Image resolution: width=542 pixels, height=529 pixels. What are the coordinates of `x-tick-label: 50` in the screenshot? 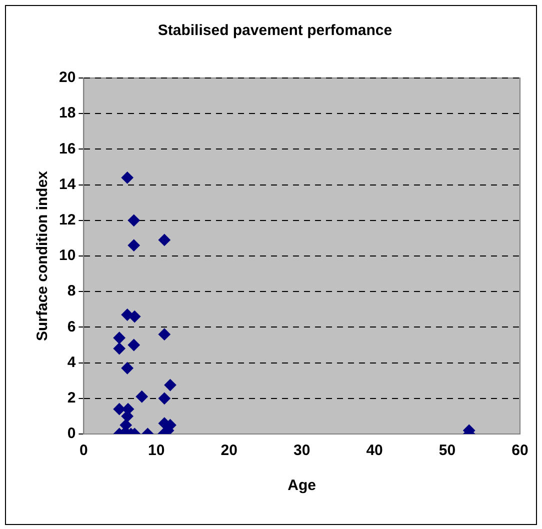 It's located at (447, 451).